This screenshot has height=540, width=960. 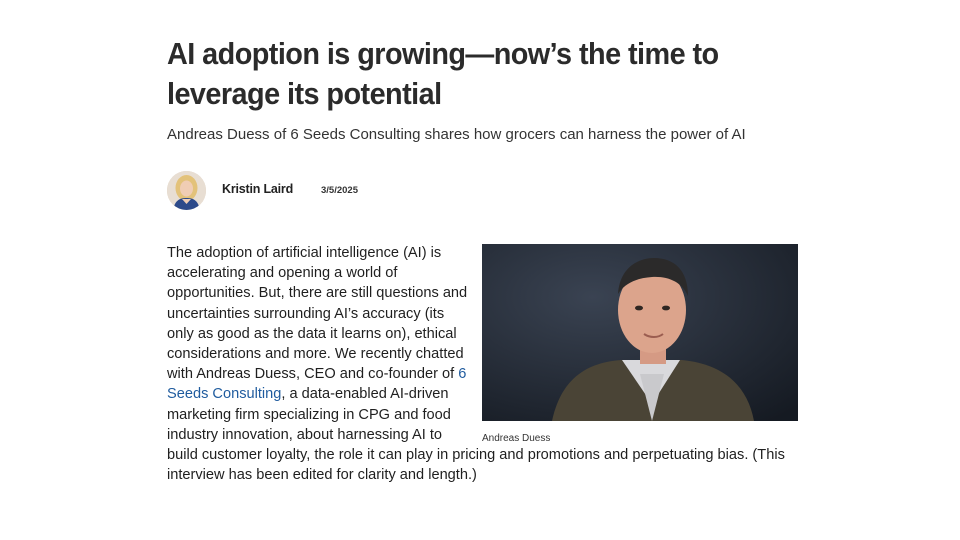 What do you see at coordinates (258, 189) in the screenshot?
I see `author-name: Kristin Laird` at bounding box center [258, 189].